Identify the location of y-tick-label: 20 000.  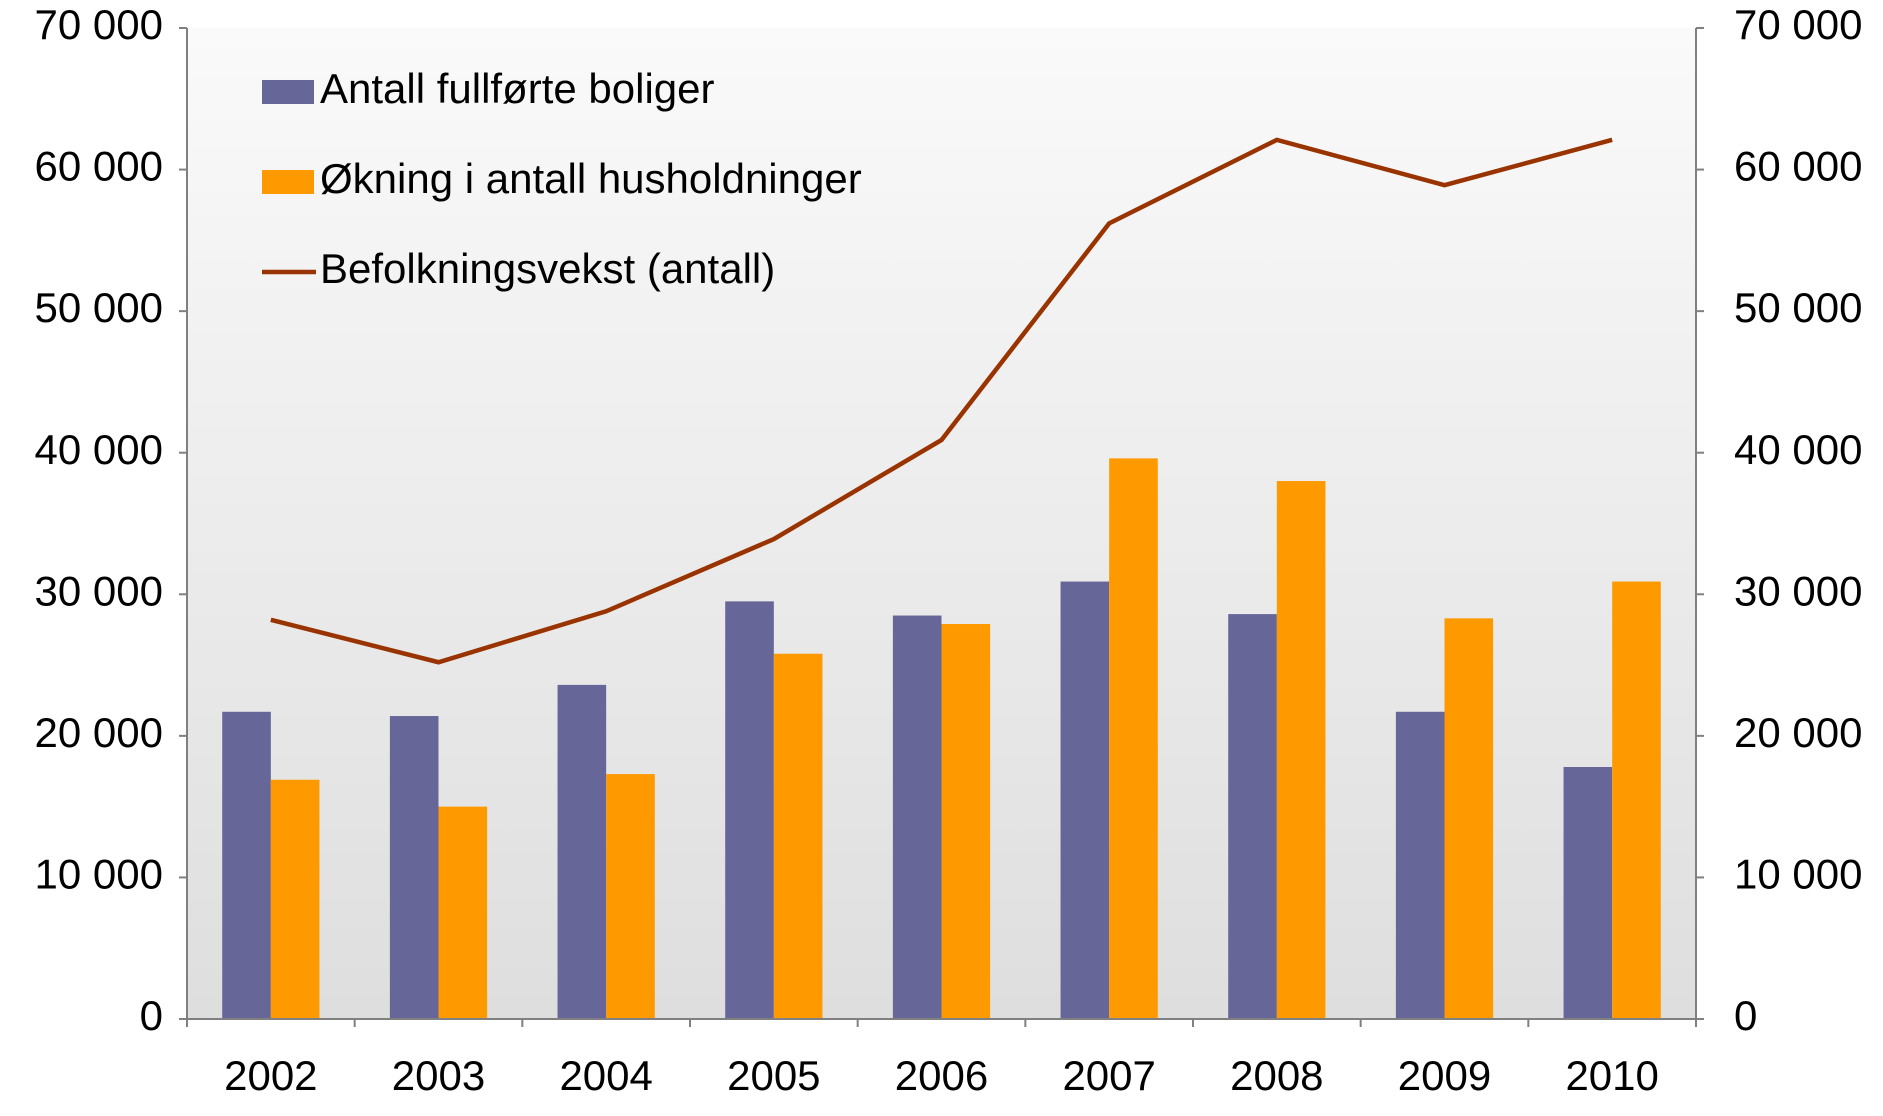
(99, 732).